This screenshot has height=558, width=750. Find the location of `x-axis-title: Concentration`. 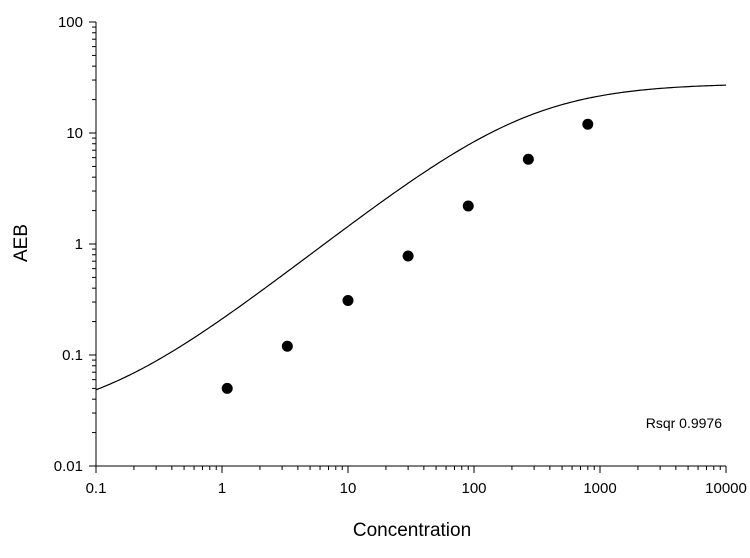

x-axis-title: Concentration is located at coordinates (412, 530).